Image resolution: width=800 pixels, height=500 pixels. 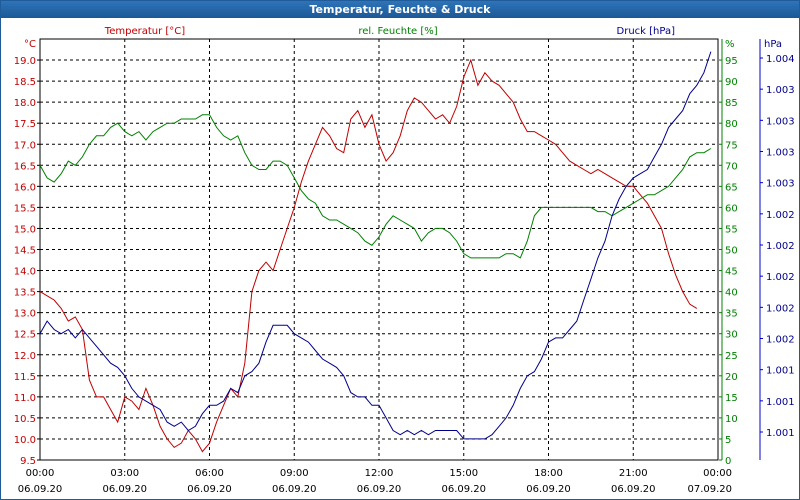 What do you see at coordinates (400, 9) in the screenshot?
I see `chart-title: Temperatur, Feuchte & Druck` at bounding box center [400, 9].